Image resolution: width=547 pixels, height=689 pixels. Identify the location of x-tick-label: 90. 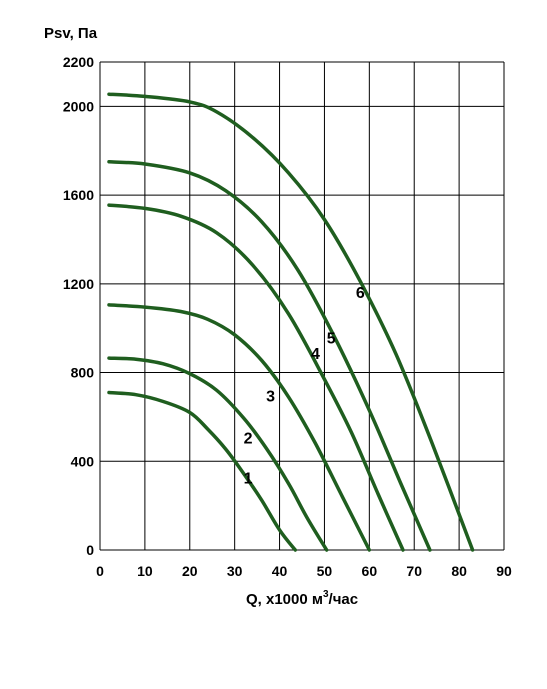
(504, 571).